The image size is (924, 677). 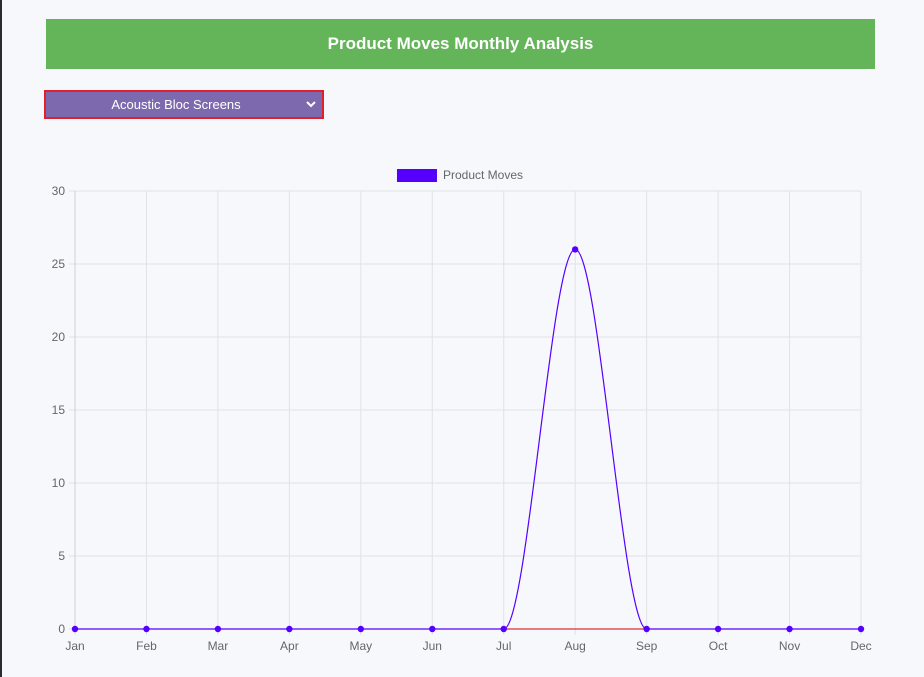 What do you see at coordinates (59, 337) in the screenshot?
I see `y-tick-label: 20` at bounding box center [59, 337].